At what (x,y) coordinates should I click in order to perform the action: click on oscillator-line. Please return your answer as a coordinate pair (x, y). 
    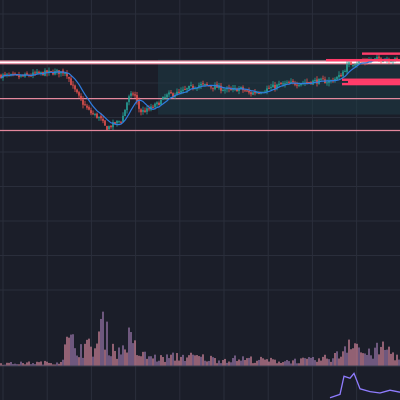
    Looking at the image, I should click on (364, 385).